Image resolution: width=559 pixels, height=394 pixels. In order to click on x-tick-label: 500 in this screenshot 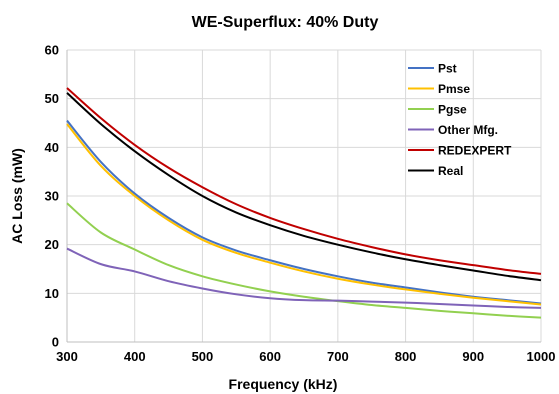, I will do `click(203, 356)`.